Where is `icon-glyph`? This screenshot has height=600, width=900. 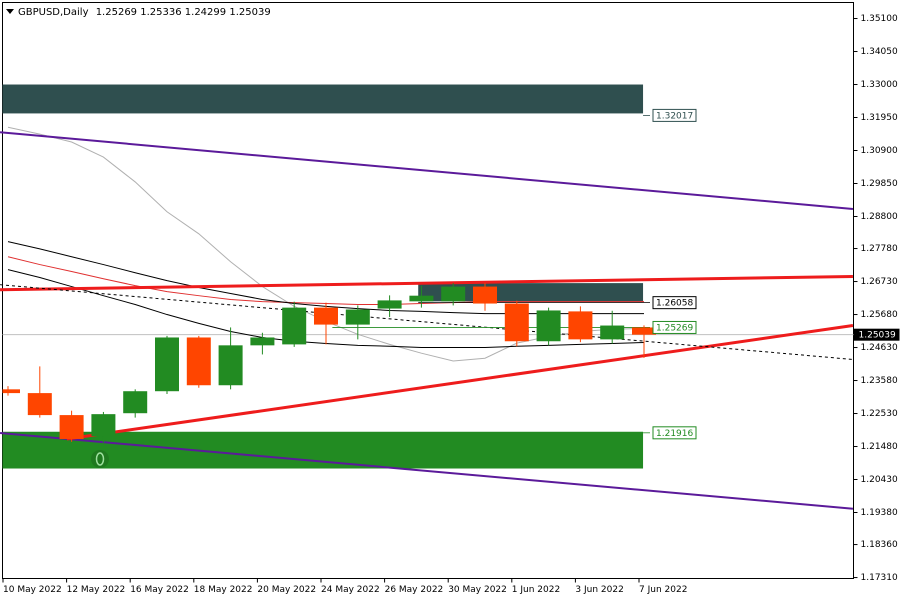
icon-glyph is located at coordinates (100, 459).